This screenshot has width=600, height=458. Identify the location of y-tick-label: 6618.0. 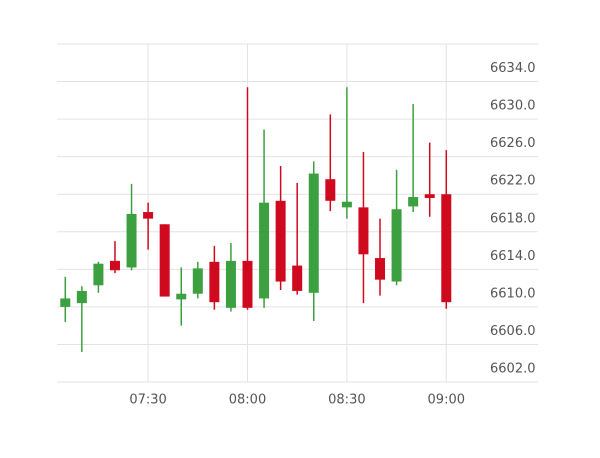
(513, 218).